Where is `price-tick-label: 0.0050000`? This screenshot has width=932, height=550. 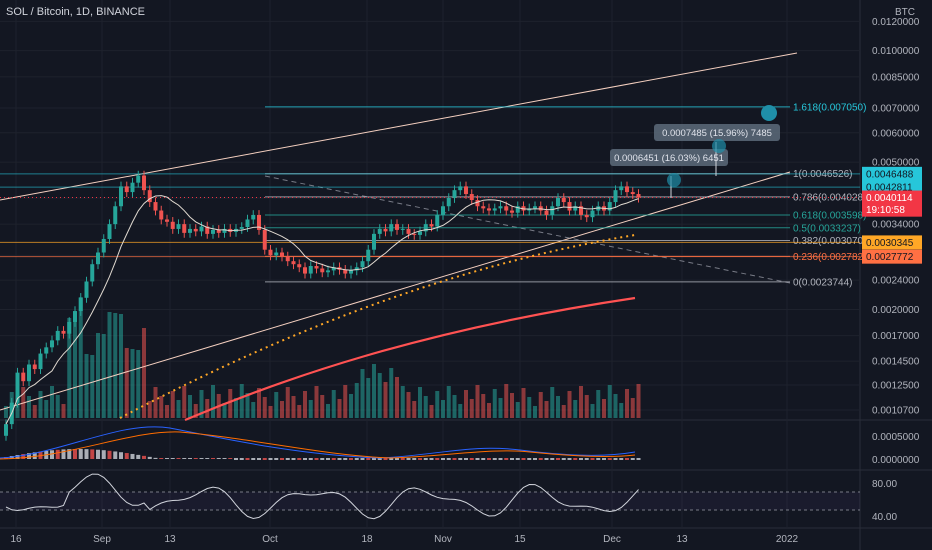
price-tick-label: 0.0050000 is located at coordinates (896, 163).